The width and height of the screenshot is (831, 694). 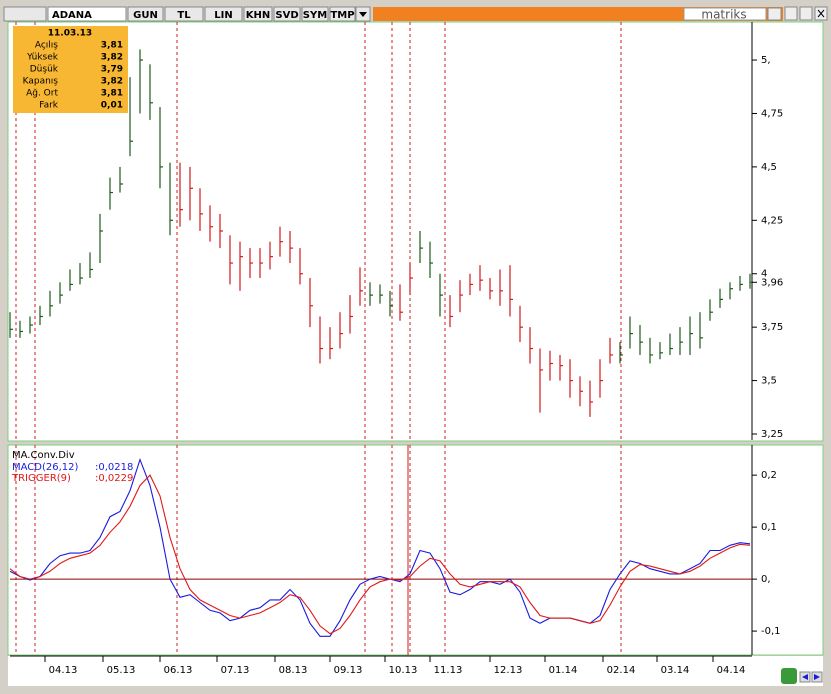 What do you see at coordinates (771, 631) in the screenshot?
I see `y-tick-label: -0,1` at bounding box center [771, 631].